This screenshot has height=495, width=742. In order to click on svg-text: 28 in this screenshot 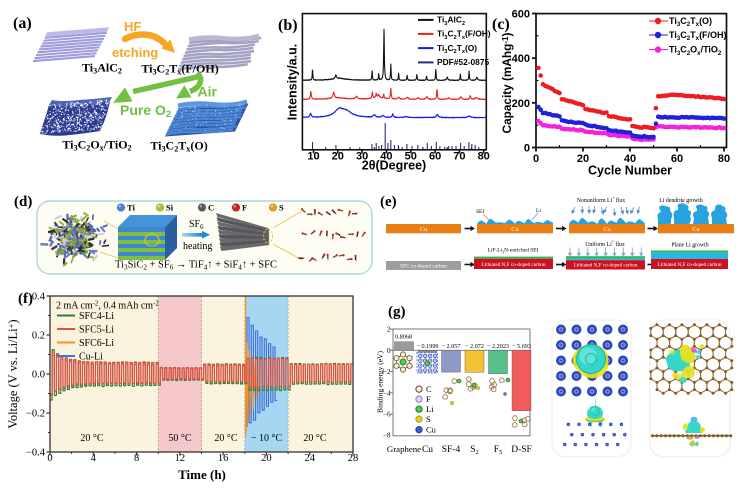, I will do `click(353, 458)`.